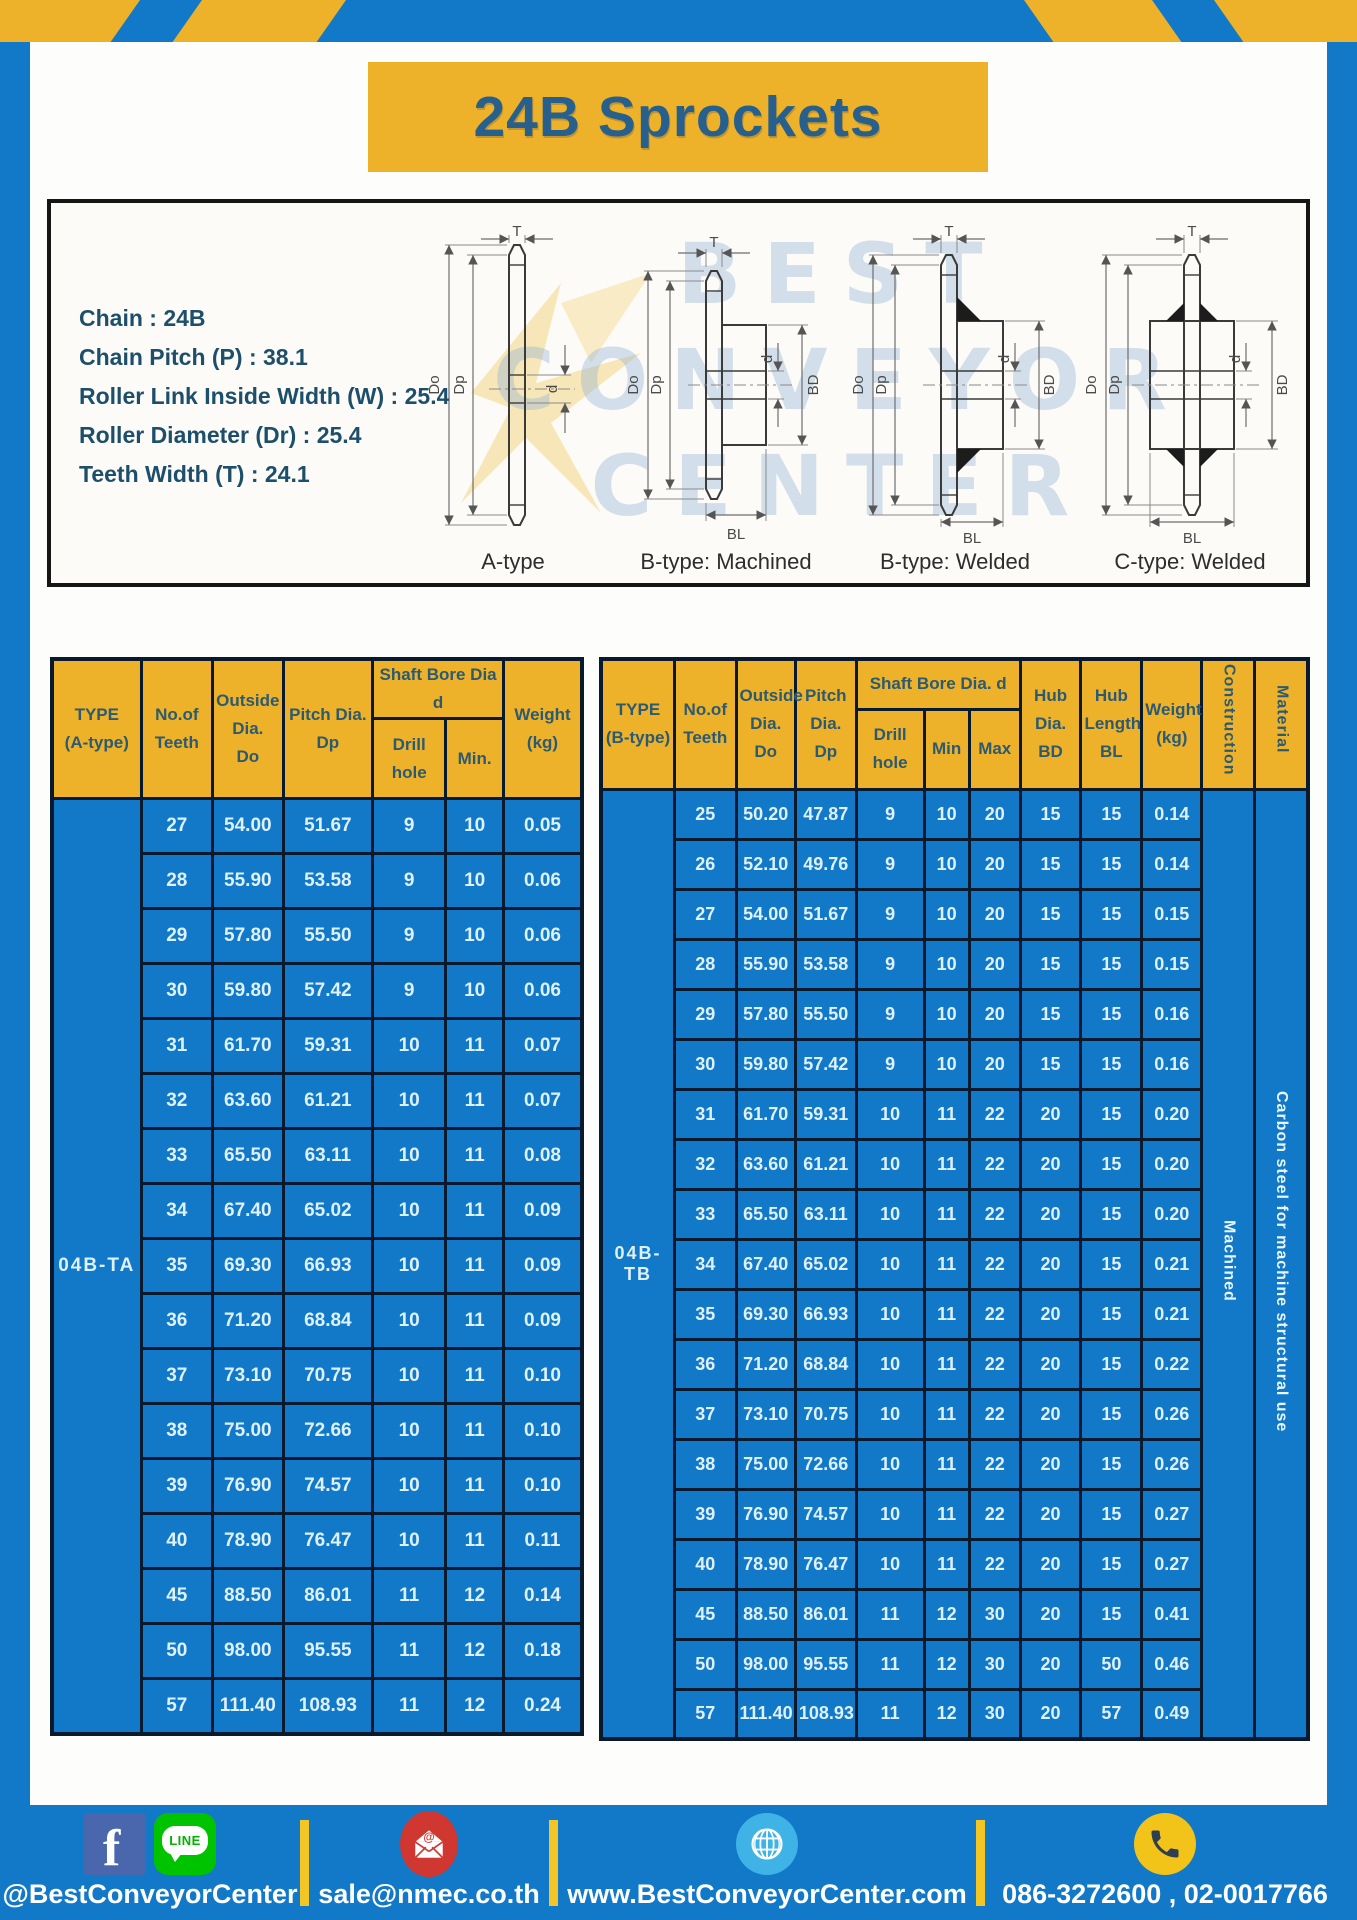  I want to click on footer-website: www.BestConveyorCenter.com, so click(767, 1862).